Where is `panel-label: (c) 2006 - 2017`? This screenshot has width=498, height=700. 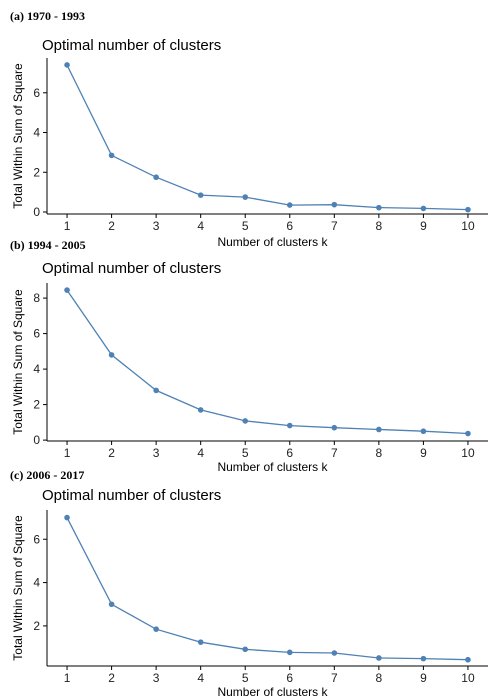
panel-label: (c) 2006 - 2017 is located at coordinates (47, 475).